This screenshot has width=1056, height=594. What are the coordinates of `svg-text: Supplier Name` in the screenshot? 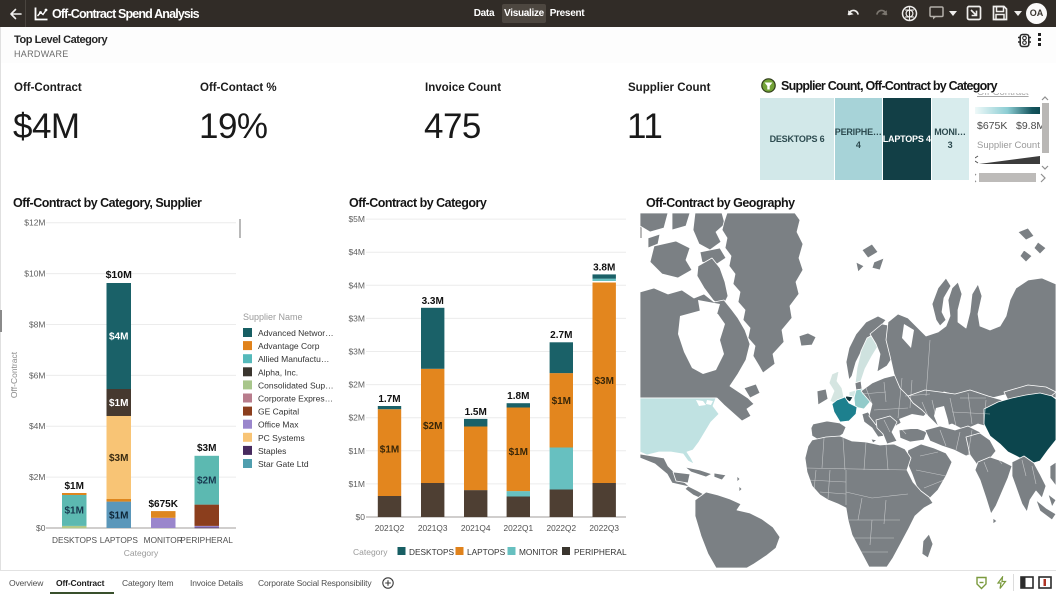 It's located at (273, 317).